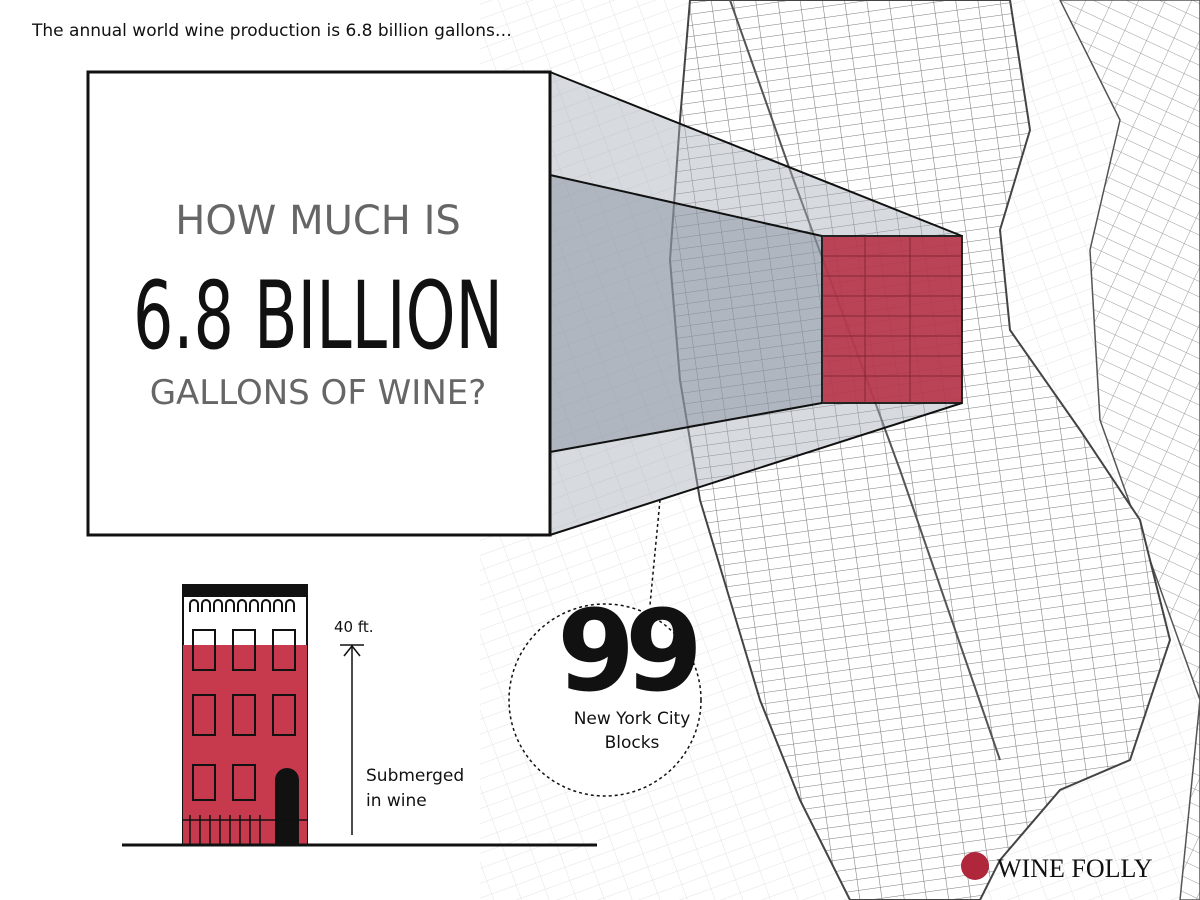  What do you see at coordinates (892, 319) in the screenshot?
I see `highlight-blocks` at bounding box center [892, 319].